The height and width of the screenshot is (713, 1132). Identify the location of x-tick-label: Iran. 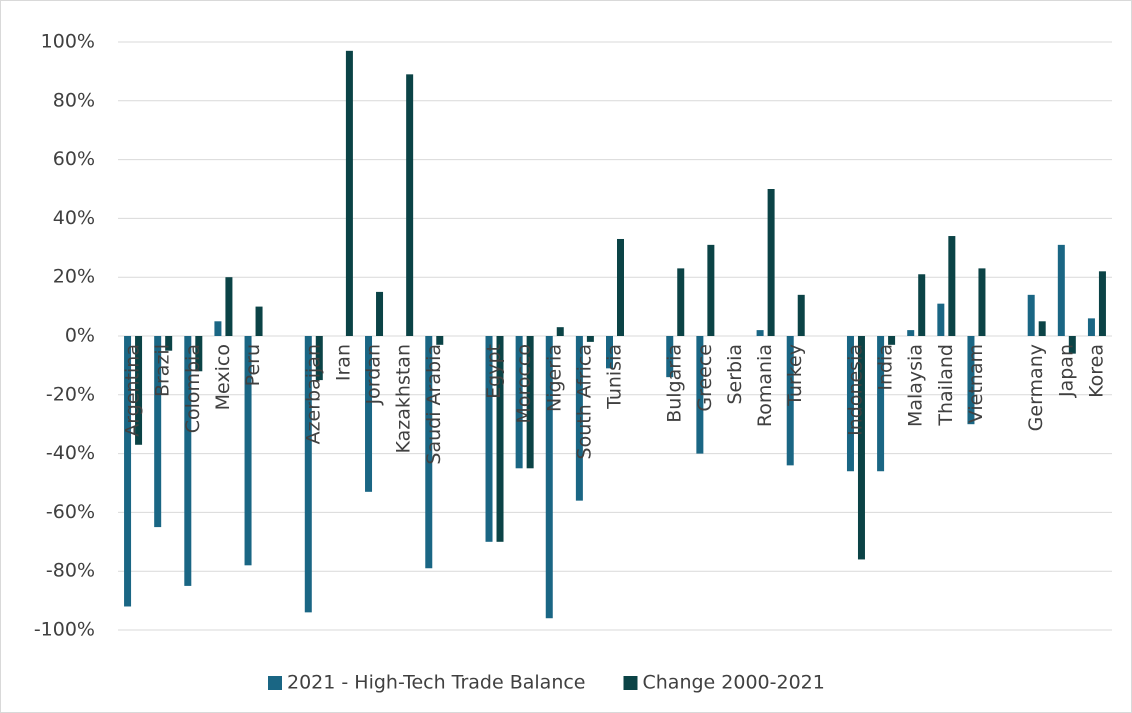
(343, 362).